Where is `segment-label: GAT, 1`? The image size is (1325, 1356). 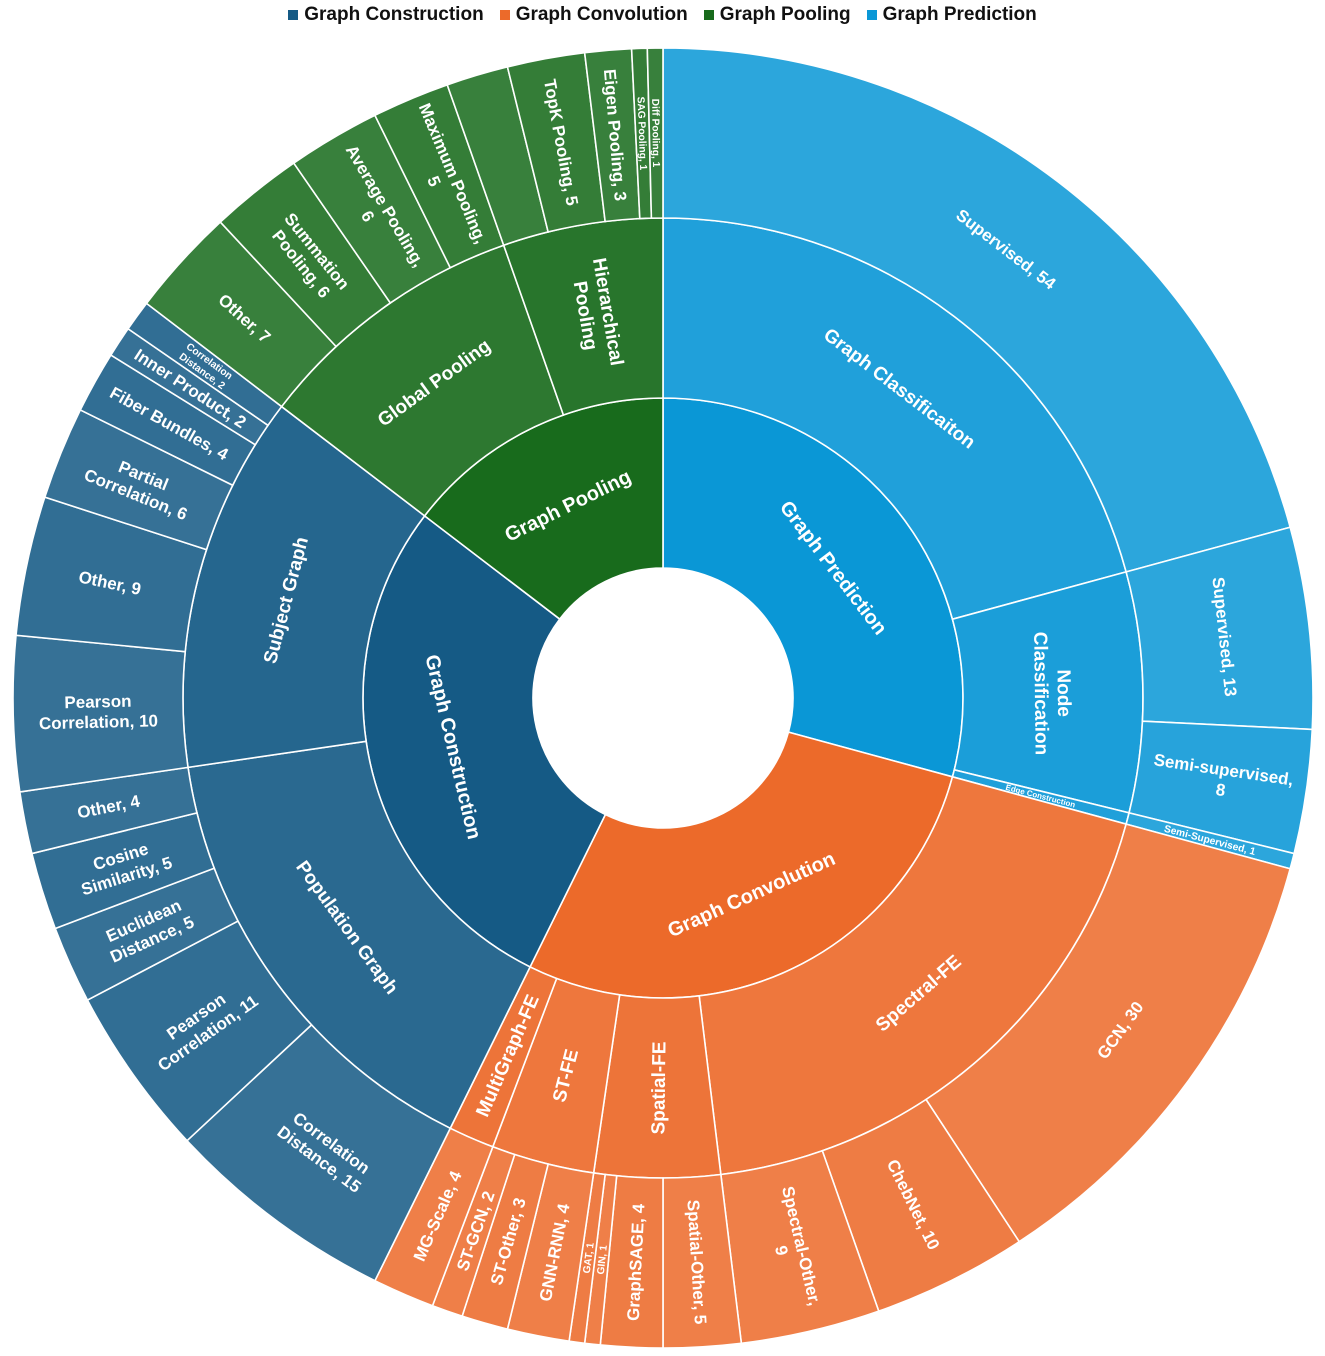
segment-label: GAT, 1 is located at coordinates (589, 1258).